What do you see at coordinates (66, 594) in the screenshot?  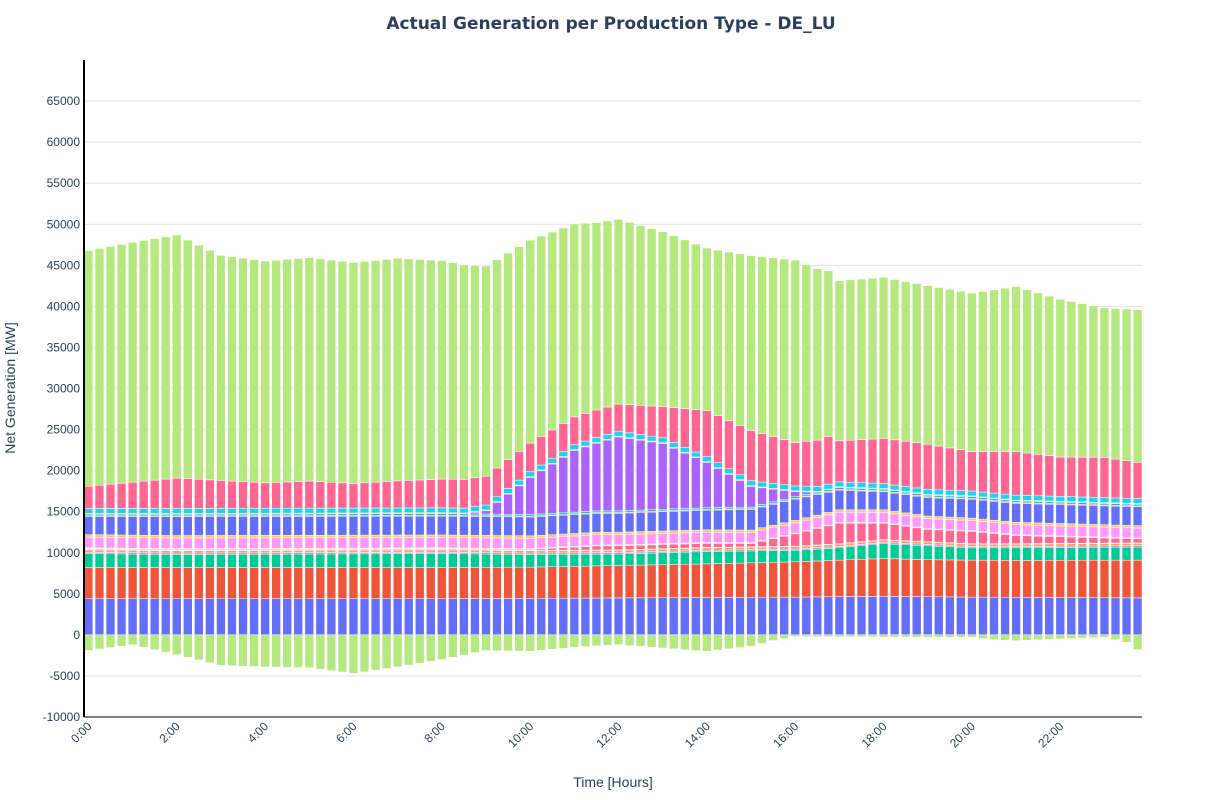 I see `y-tick-label: 5000` at bounding box center [66, 594].